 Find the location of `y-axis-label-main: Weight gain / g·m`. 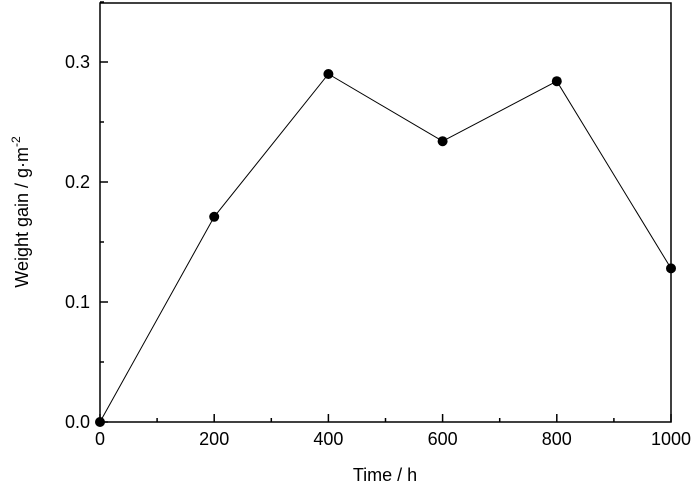

y-axis-label-main: Weight gain / g·m is located at coordinates (22, 217).